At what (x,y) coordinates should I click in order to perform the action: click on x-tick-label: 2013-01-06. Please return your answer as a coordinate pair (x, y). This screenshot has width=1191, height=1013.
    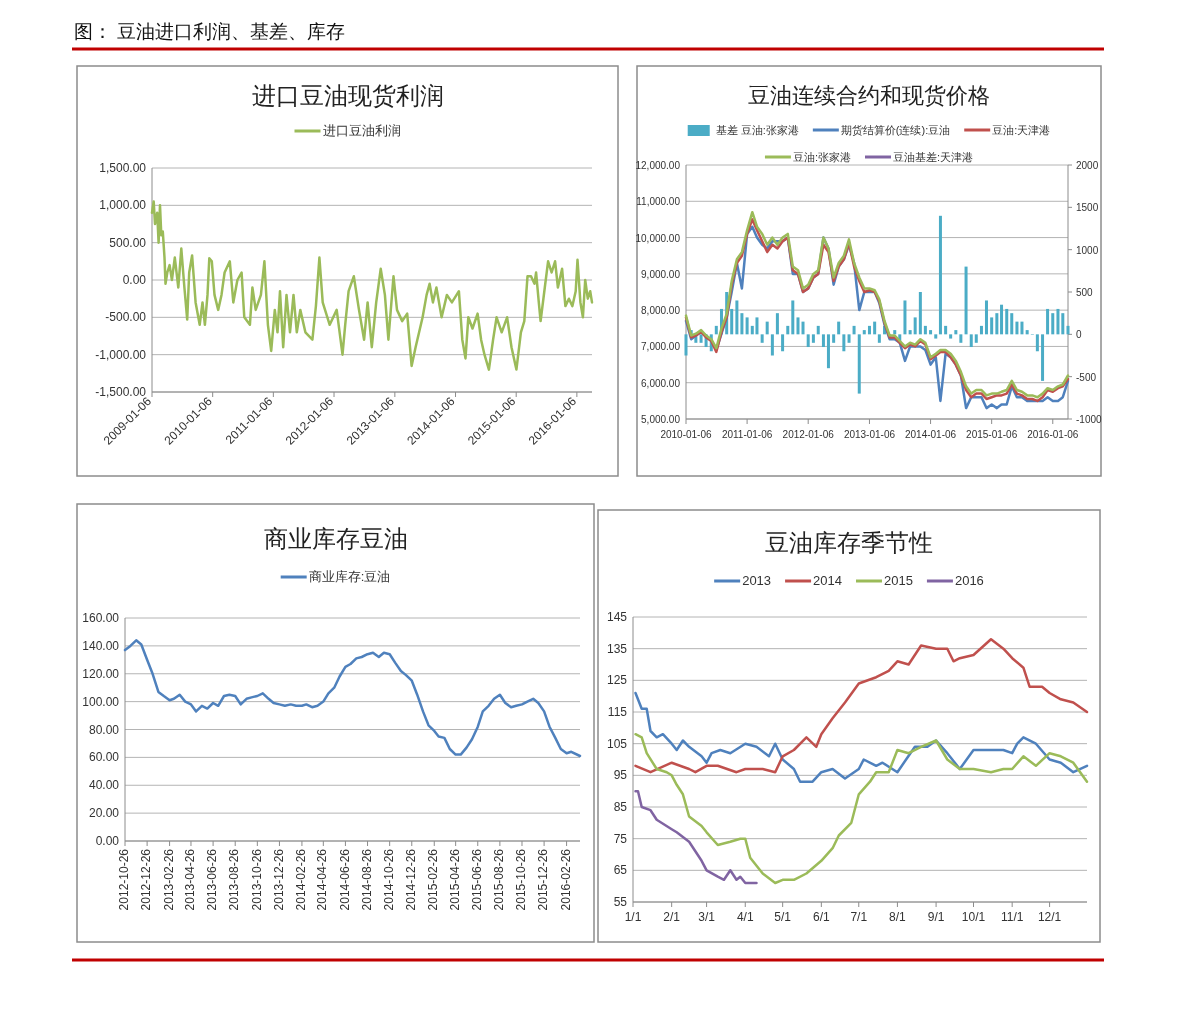
    Looking at the image, I should click on (869, 434).